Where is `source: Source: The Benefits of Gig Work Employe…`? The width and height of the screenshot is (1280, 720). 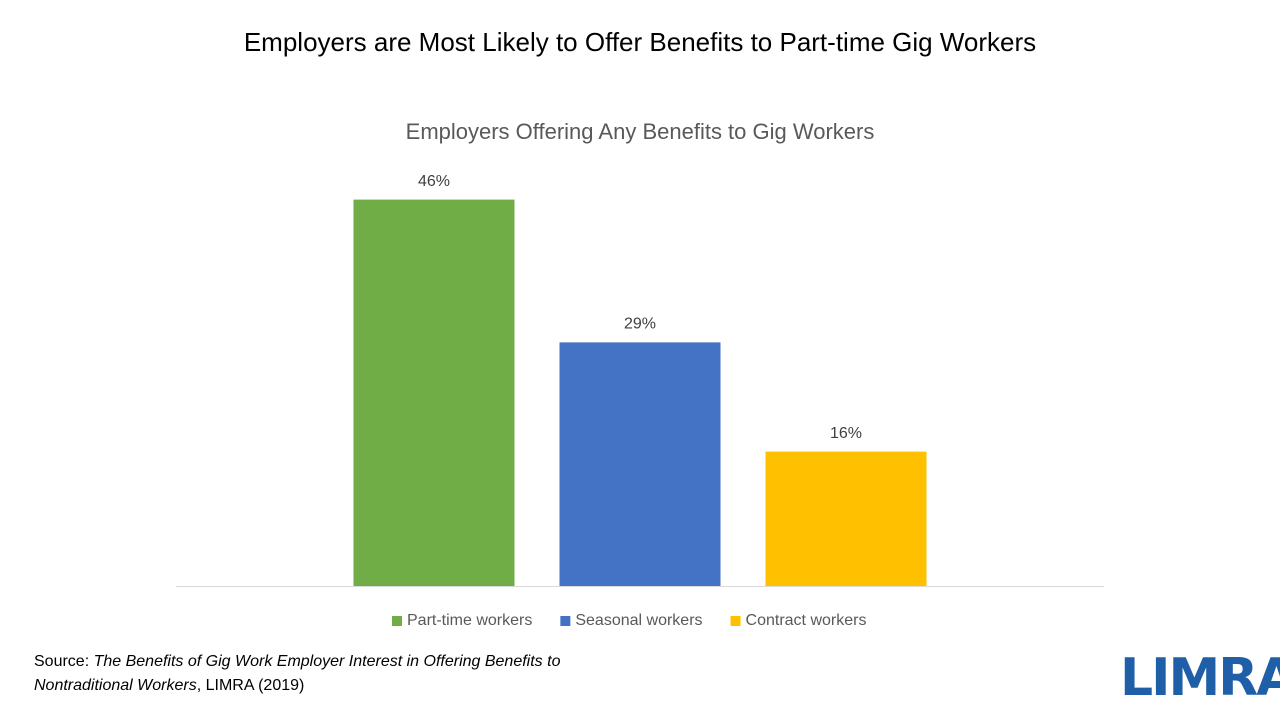 source: Source: The Benefits of Gig Work Employe… is located at coordinates (321, 674).